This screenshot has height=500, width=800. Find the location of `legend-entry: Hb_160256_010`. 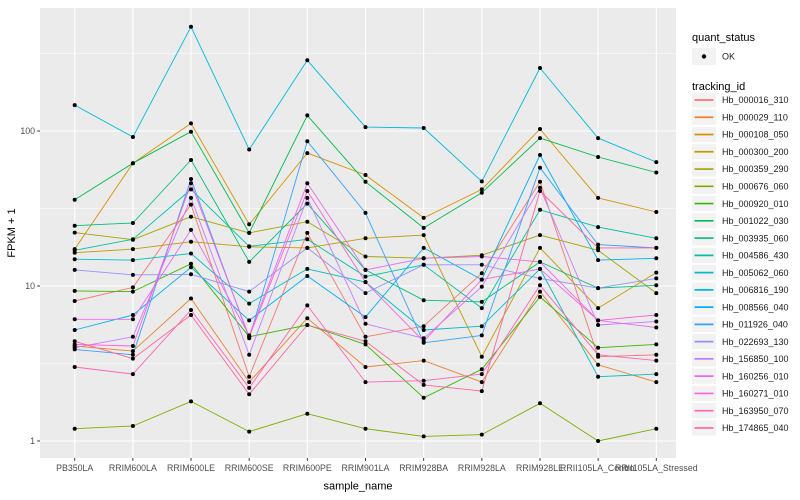

legend-entry: Hb_160256_010 is located at coordinates (740, 376).